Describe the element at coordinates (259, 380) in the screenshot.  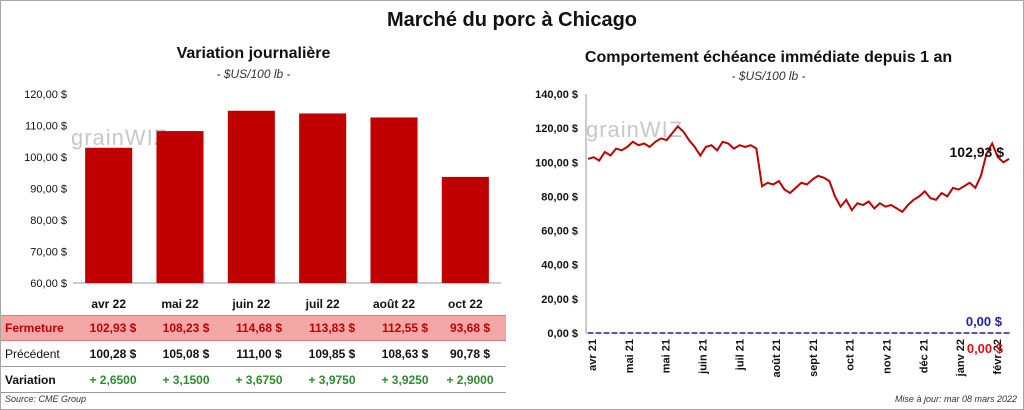
I see `table-cell: + 3,6750` at that location.